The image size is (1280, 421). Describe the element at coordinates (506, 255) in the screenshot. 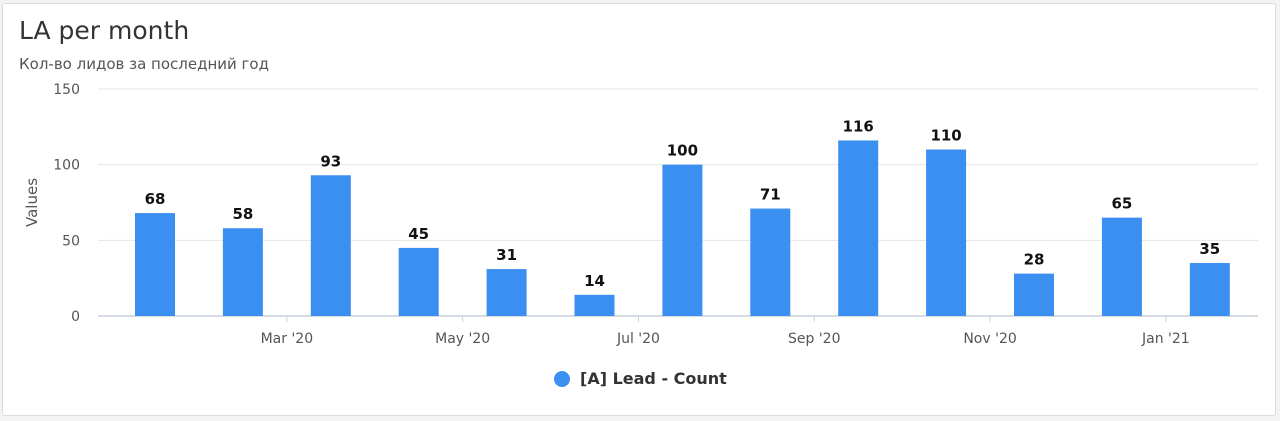

I see `data-label: 31` at that location.